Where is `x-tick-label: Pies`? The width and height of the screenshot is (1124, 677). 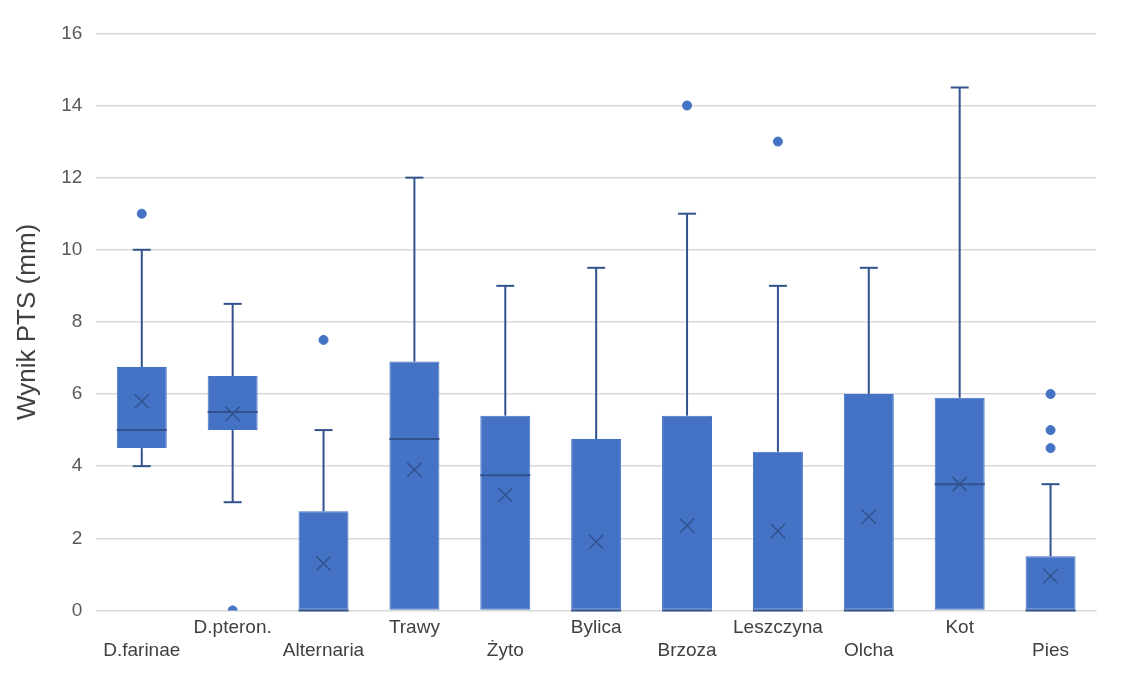
x-tick-label: Pies is located at coordinates (1051, 649).